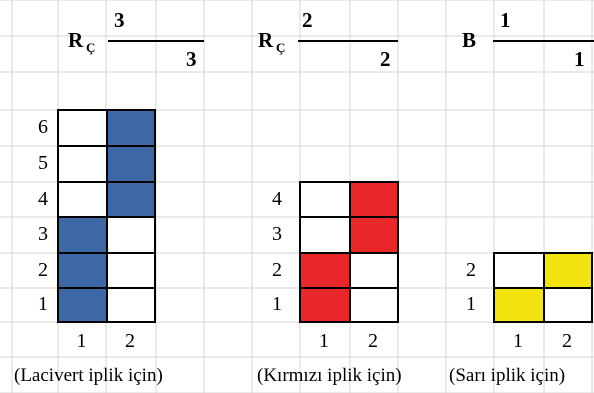 The image size is (594, 393). I want to click on formula-denominator: 2, so click(385, 59).